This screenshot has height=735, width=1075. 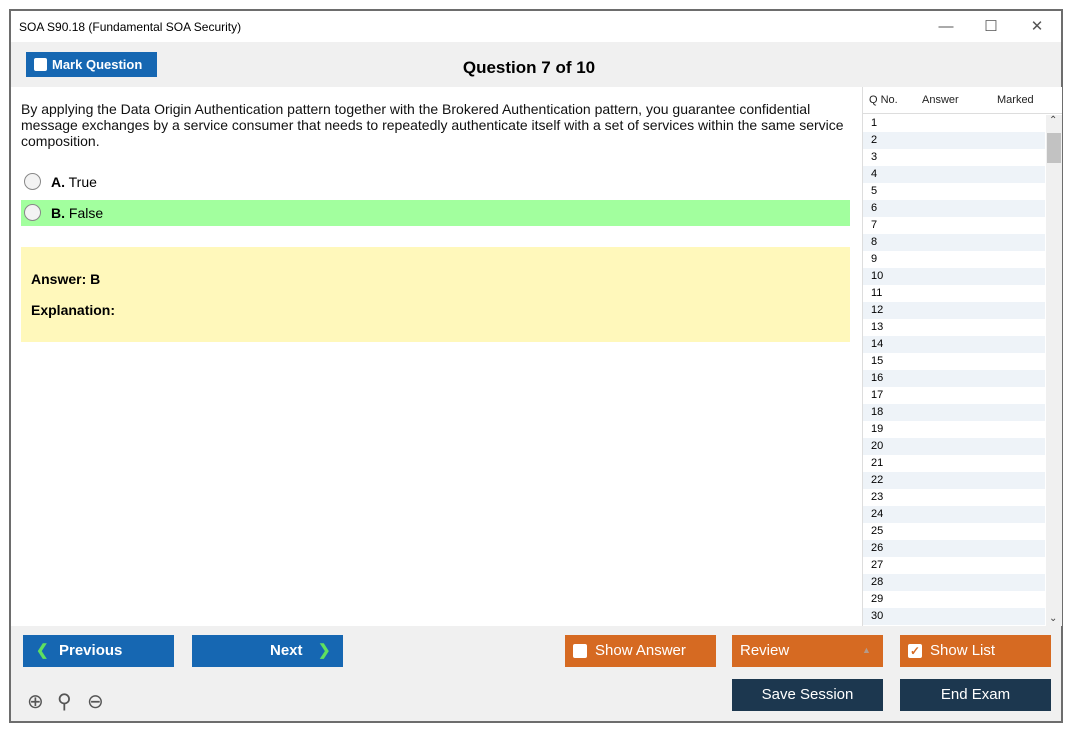 I want to click on list-row: 29, so click(x=877, y=599).